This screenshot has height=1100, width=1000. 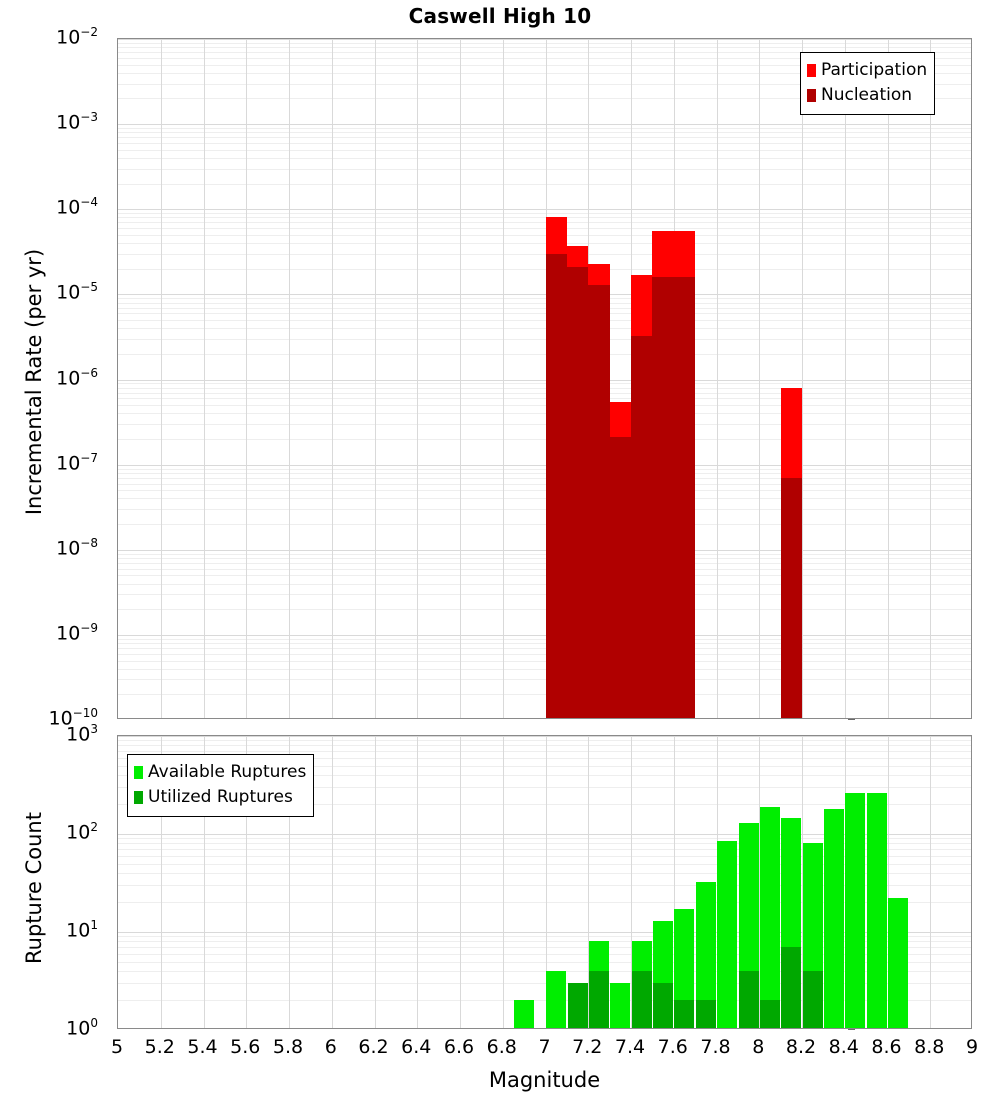 I want to click on y-axis-tick-mark, so click(x=851, y=1029).